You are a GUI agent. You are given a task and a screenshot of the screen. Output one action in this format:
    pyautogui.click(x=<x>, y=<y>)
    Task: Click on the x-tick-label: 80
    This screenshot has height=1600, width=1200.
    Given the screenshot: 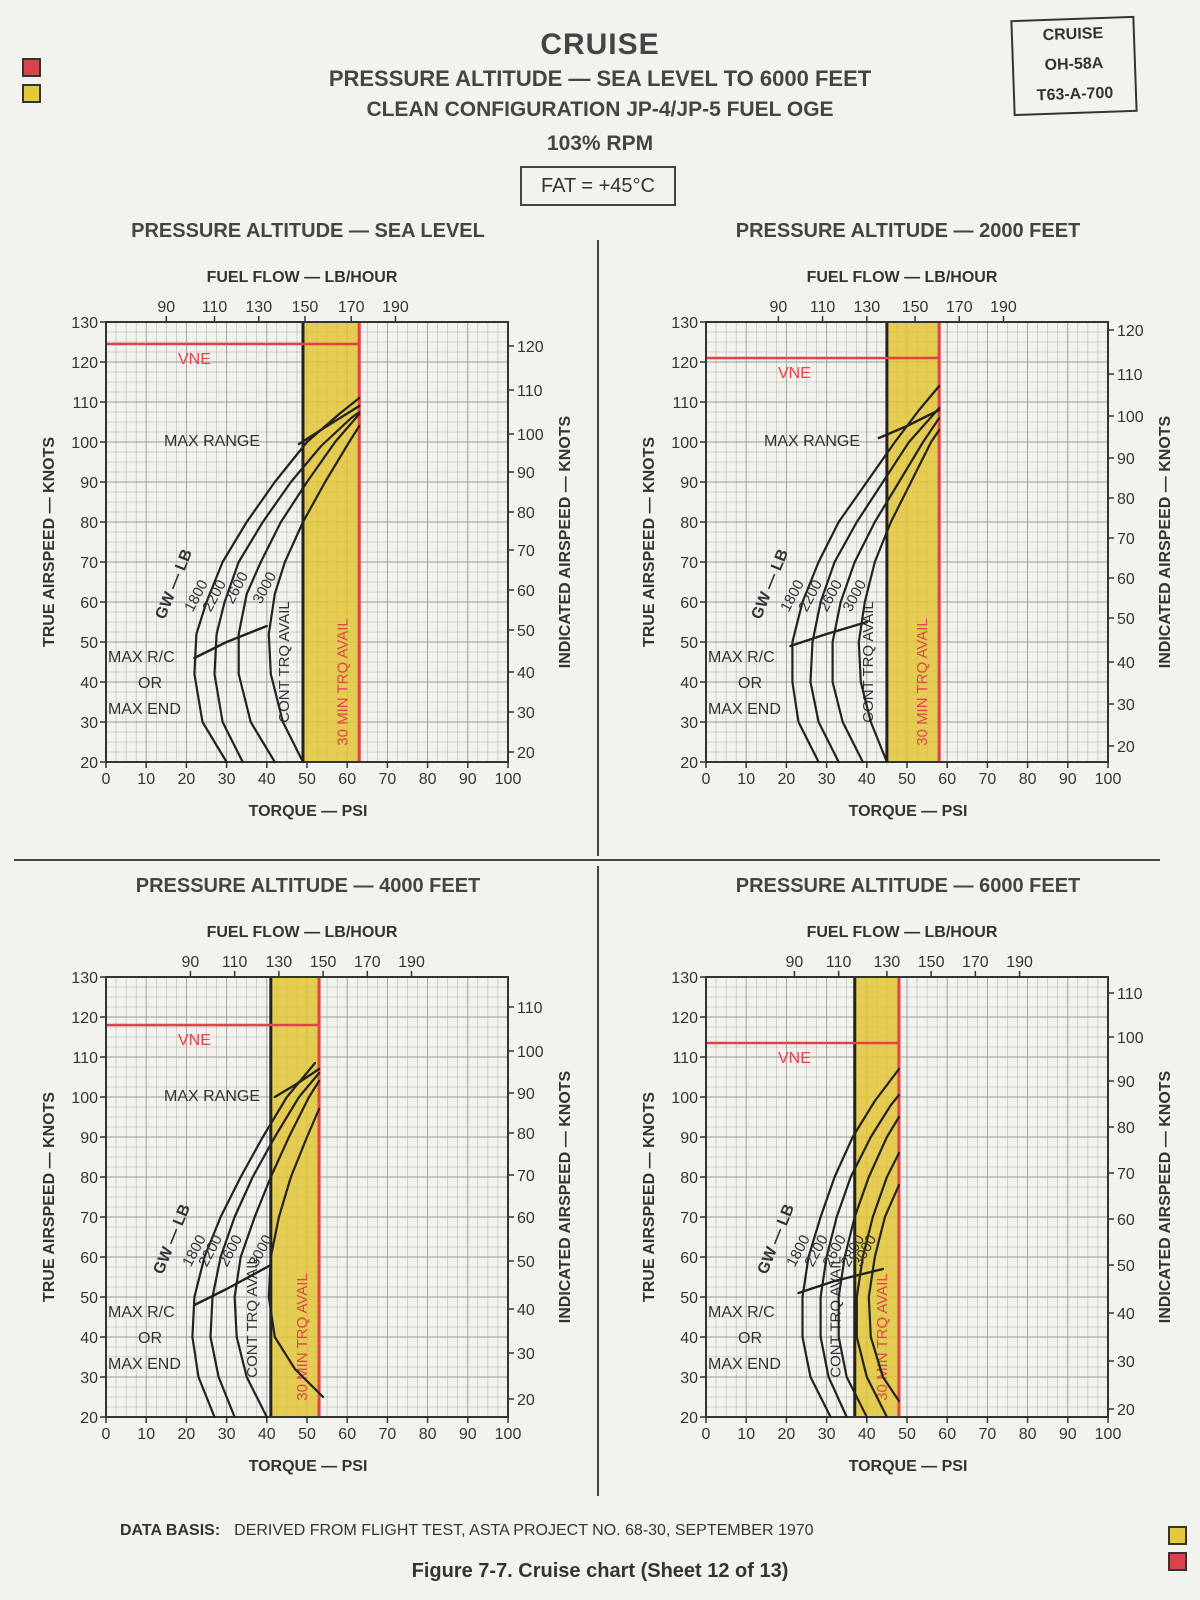 What is the action you would take?
    pyautogui.click(x=1028, y=1434)
    